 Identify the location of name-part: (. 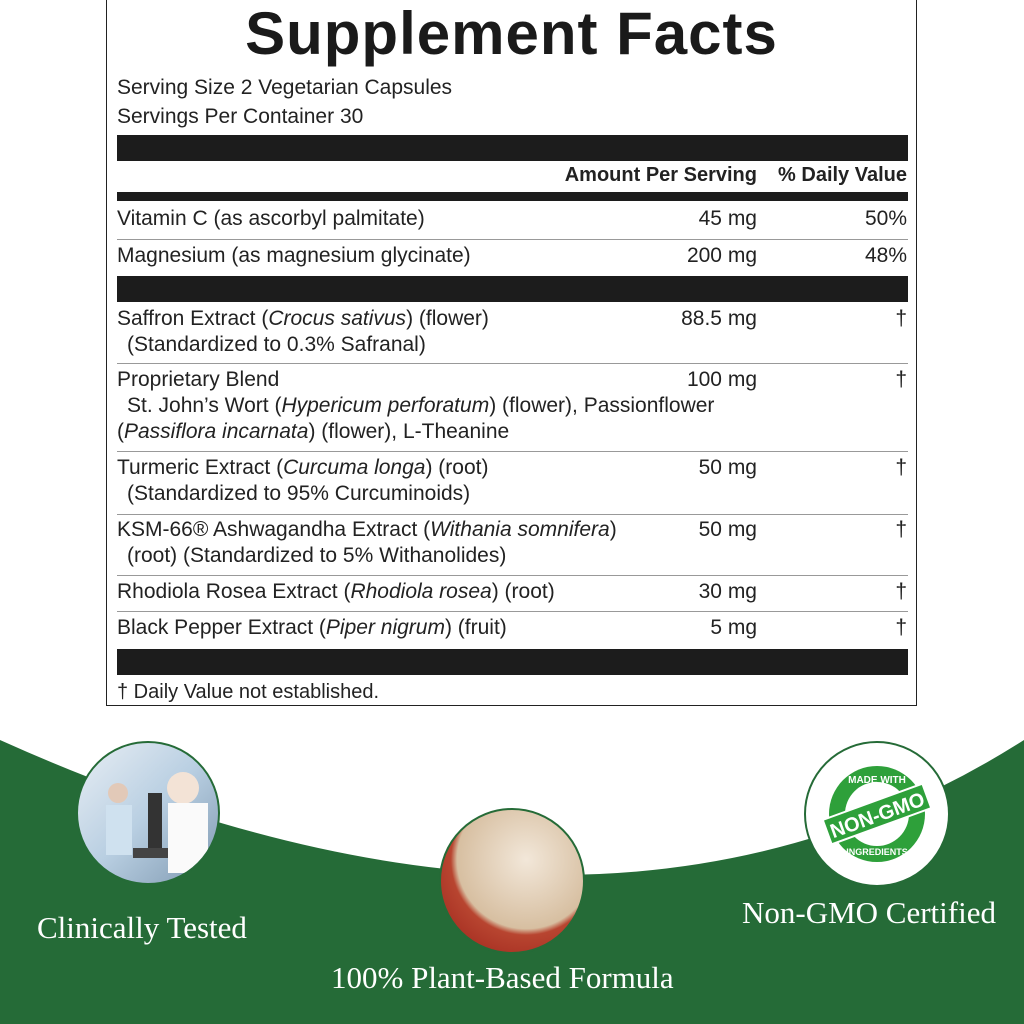
(120, 431).